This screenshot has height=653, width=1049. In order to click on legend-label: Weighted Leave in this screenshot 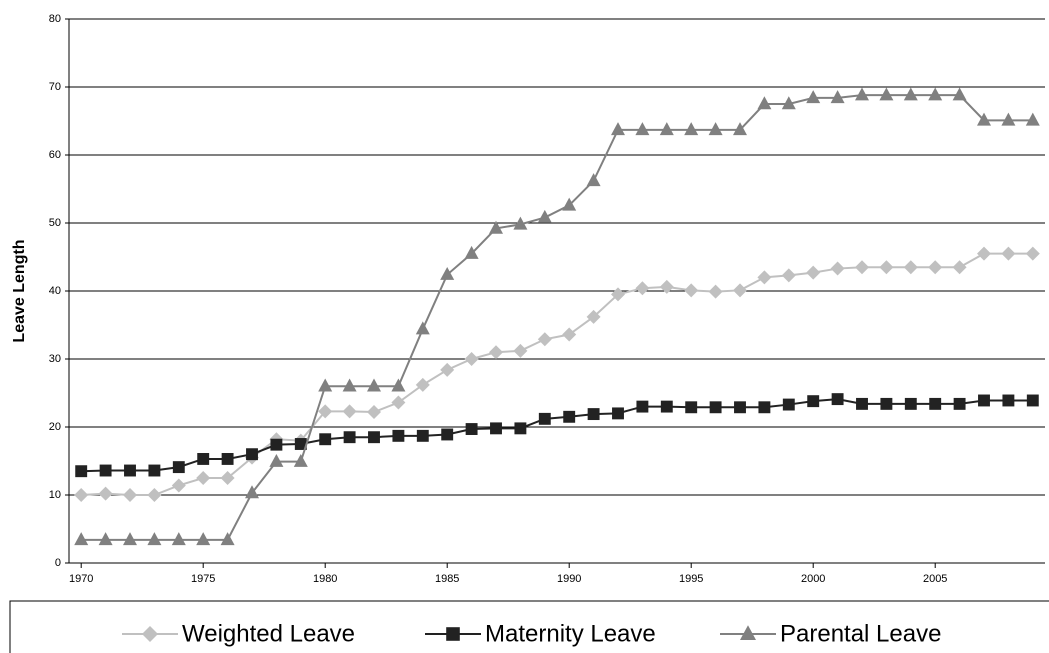, I will do `click(268, 633)`.